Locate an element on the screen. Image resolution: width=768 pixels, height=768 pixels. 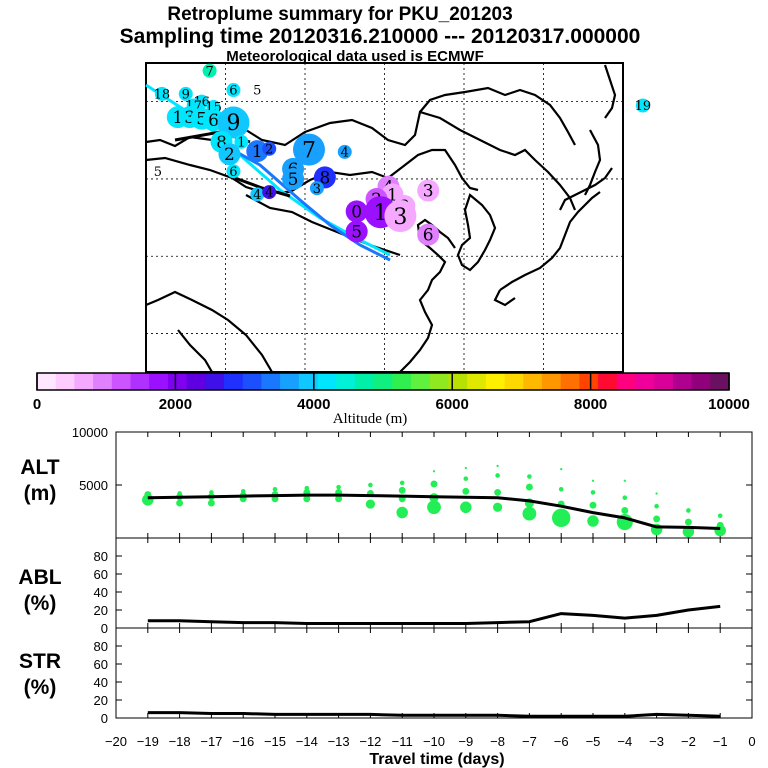
trajectory-marker-label: 7 is located at coordinates (209, 71).